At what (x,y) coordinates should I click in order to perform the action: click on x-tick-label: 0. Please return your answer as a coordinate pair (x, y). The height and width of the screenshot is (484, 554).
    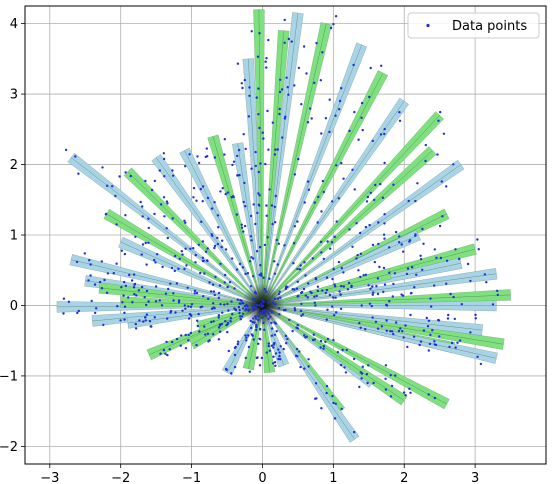
    Looking at the image, I should click on (262, 477).